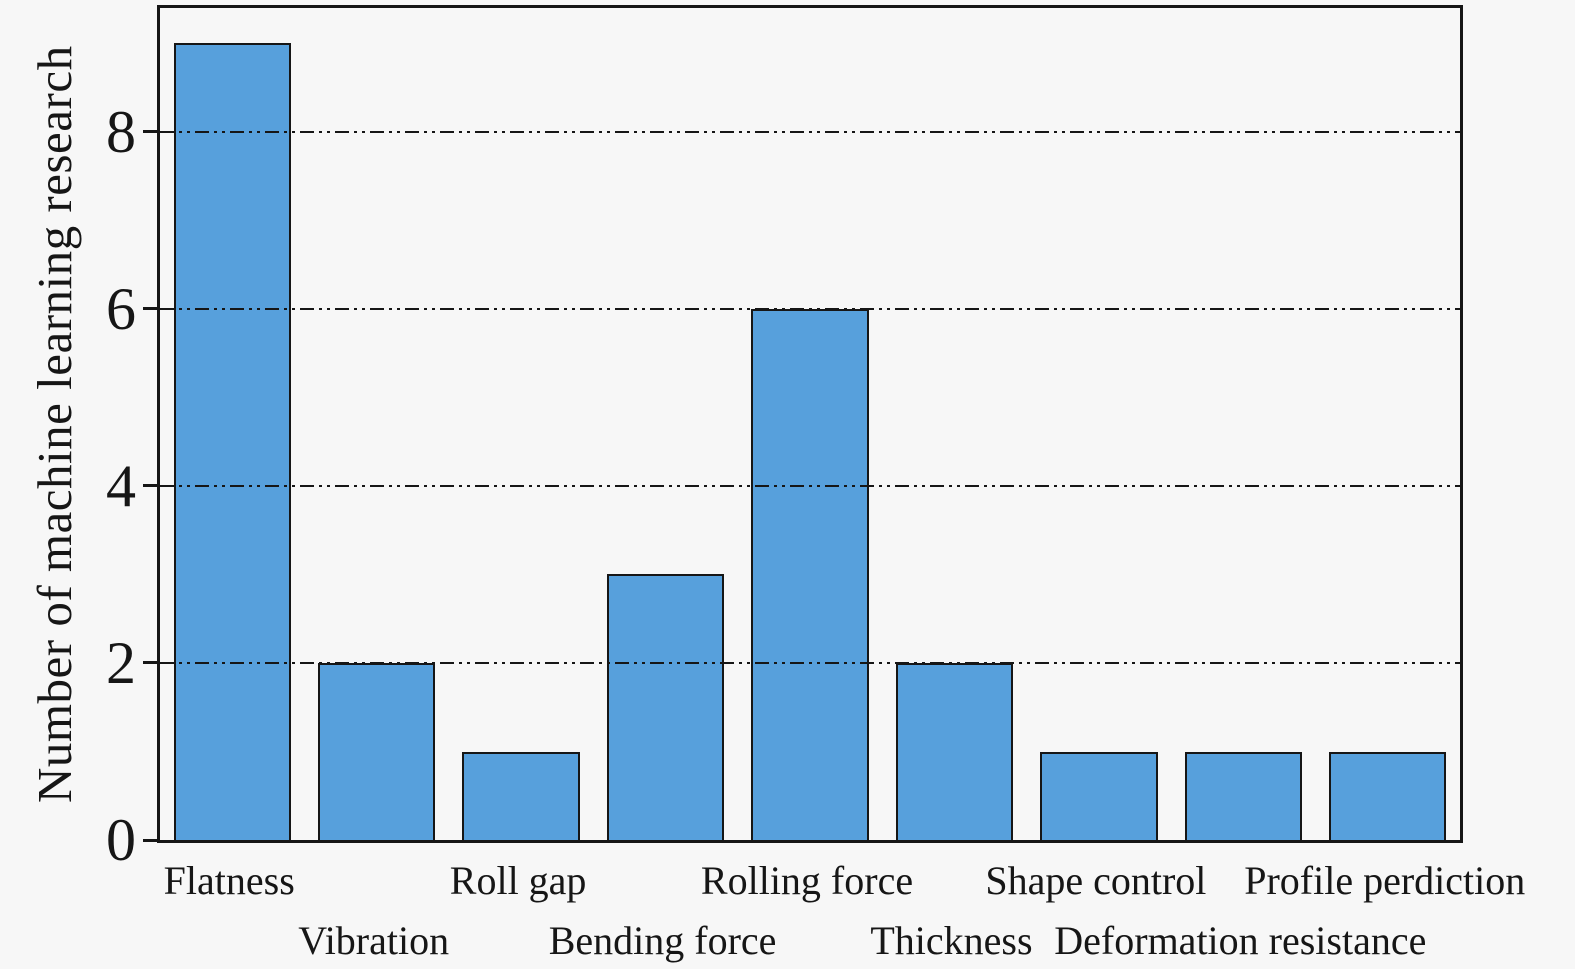 Image resolution: width=1575 pixels, height=969 pixels. I want to click on gridline-y2, so click(810, 662).